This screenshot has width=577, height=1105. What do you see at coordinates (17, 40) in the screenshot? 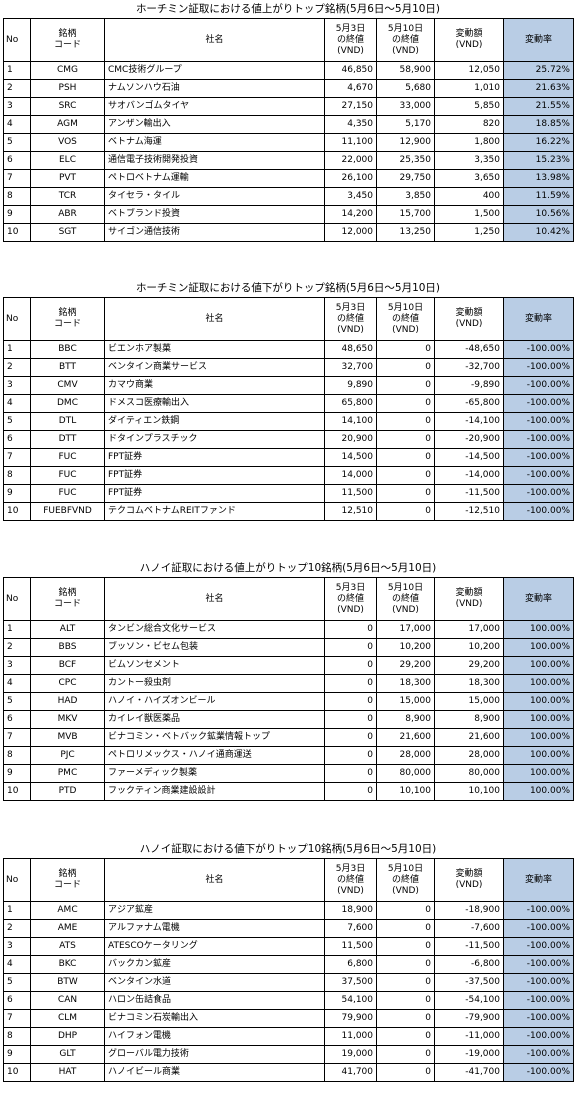
I see `header-no: No` at bounding box center [17, 40].